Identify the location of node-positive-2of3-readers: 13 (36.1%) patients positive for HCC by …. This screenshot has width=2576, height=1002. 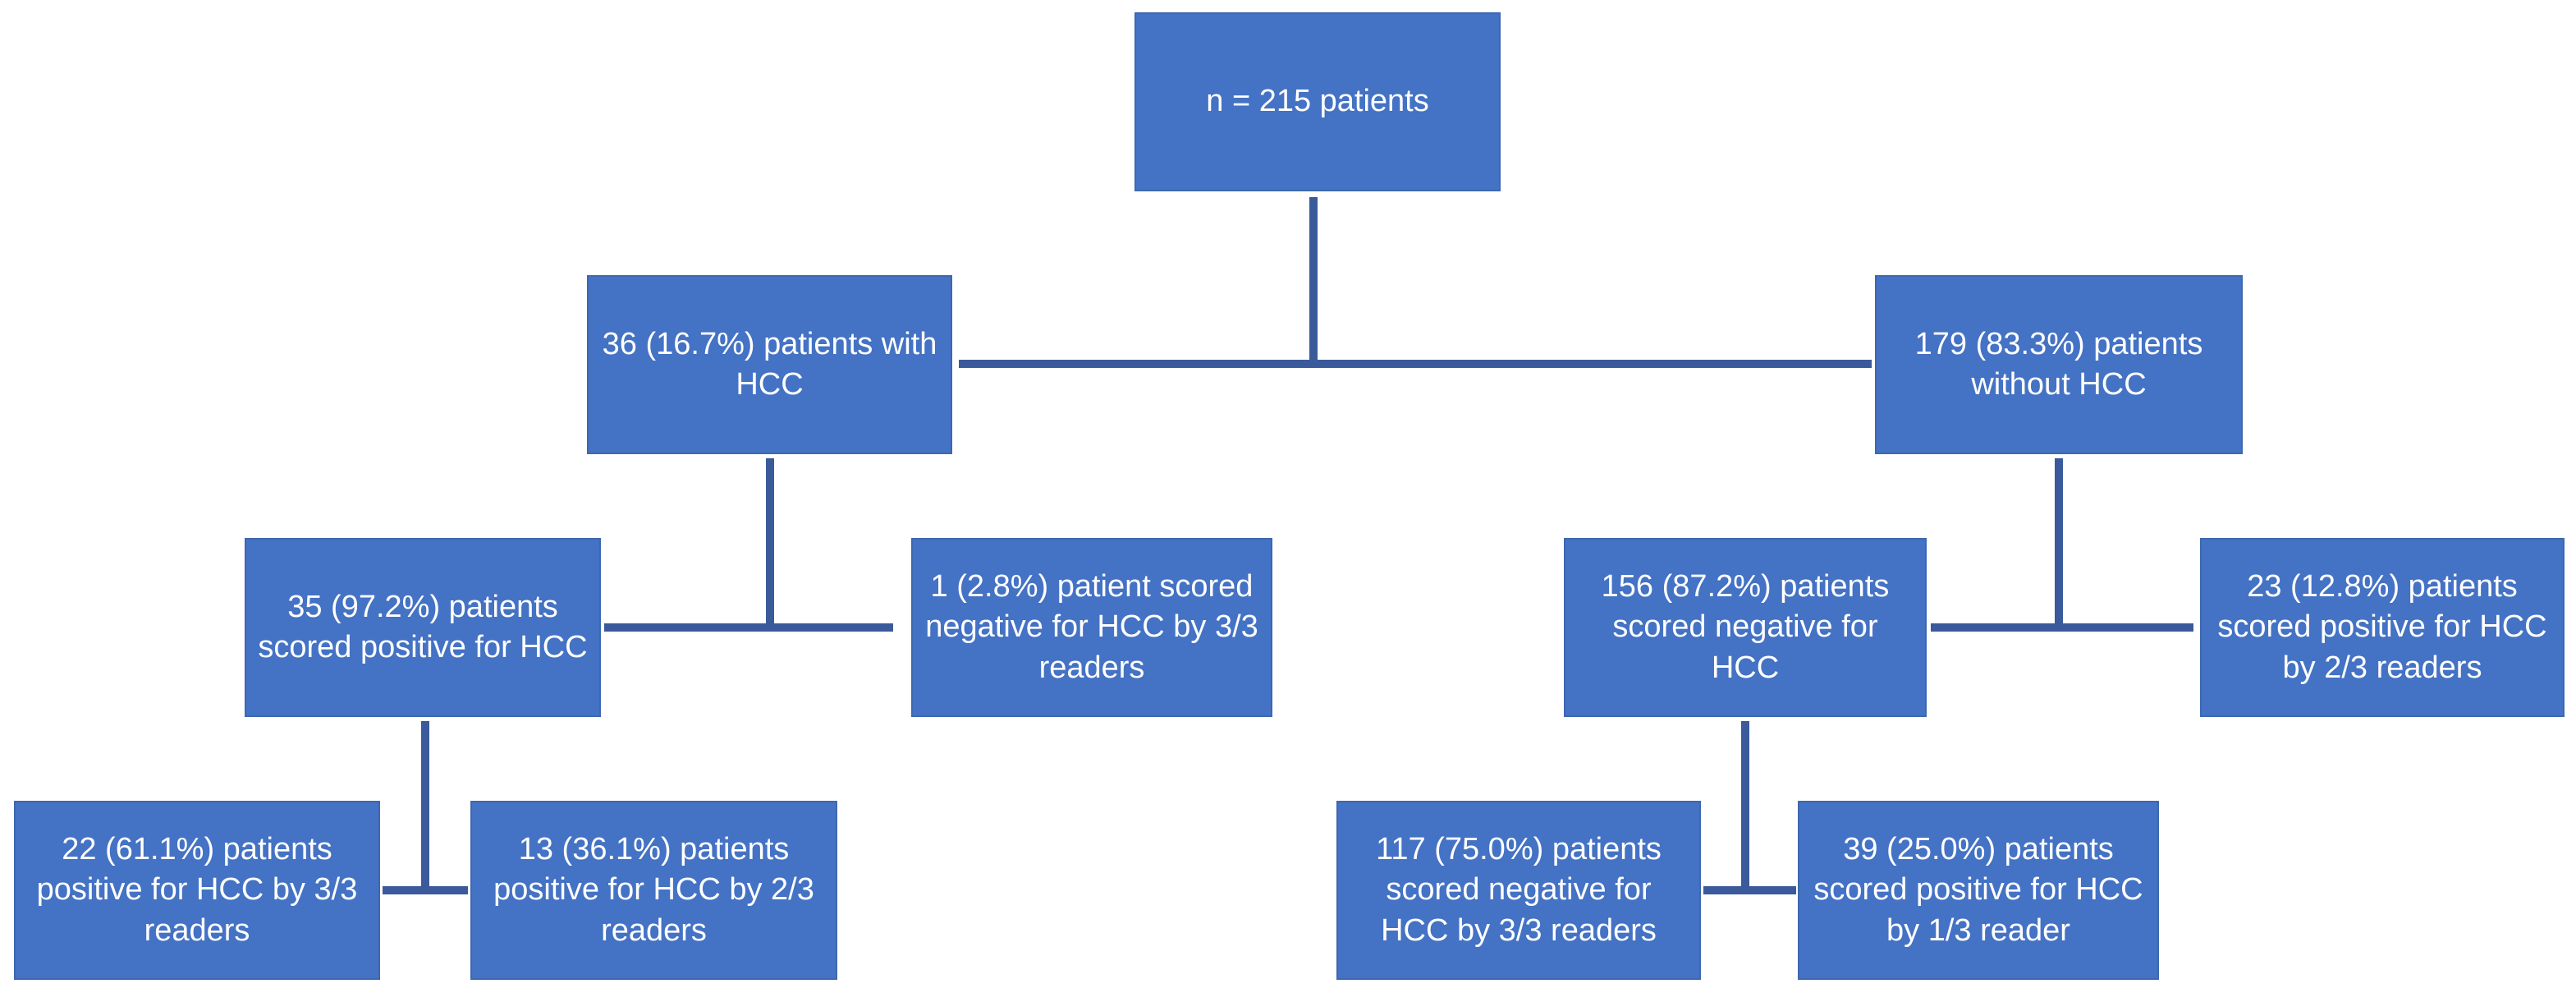
(654, 890).